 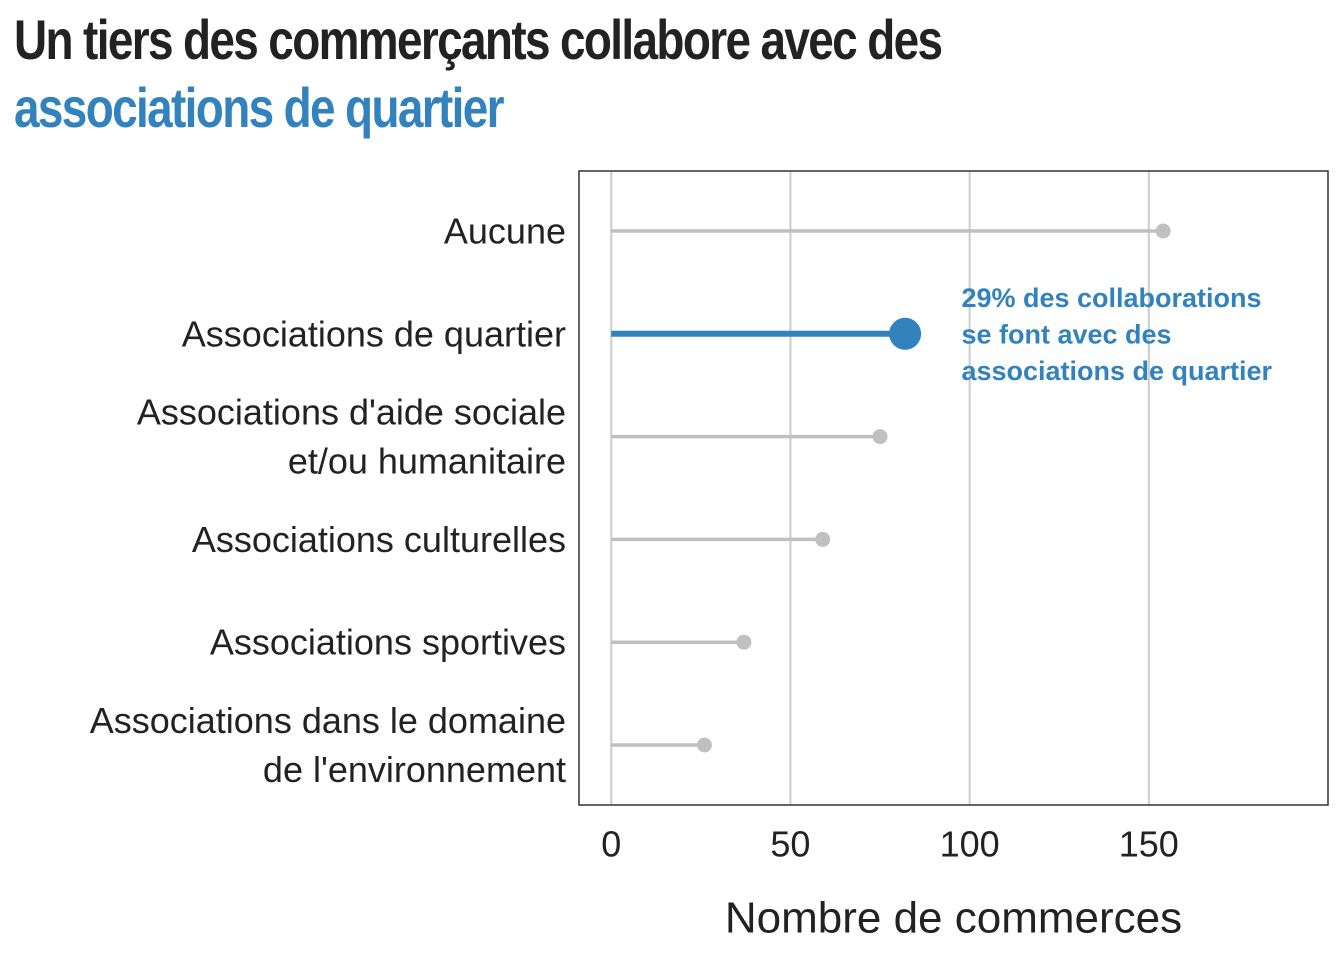 I want to click on x-tick-label-150: 150, so click(x=1149, y=844).